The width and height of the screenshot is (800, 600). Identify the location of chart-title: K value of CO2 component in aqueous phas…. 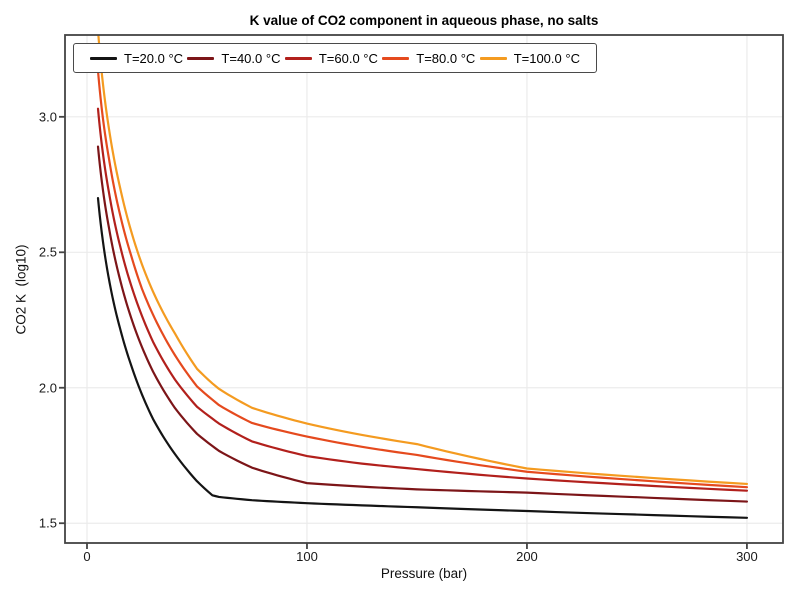
(424, 20).